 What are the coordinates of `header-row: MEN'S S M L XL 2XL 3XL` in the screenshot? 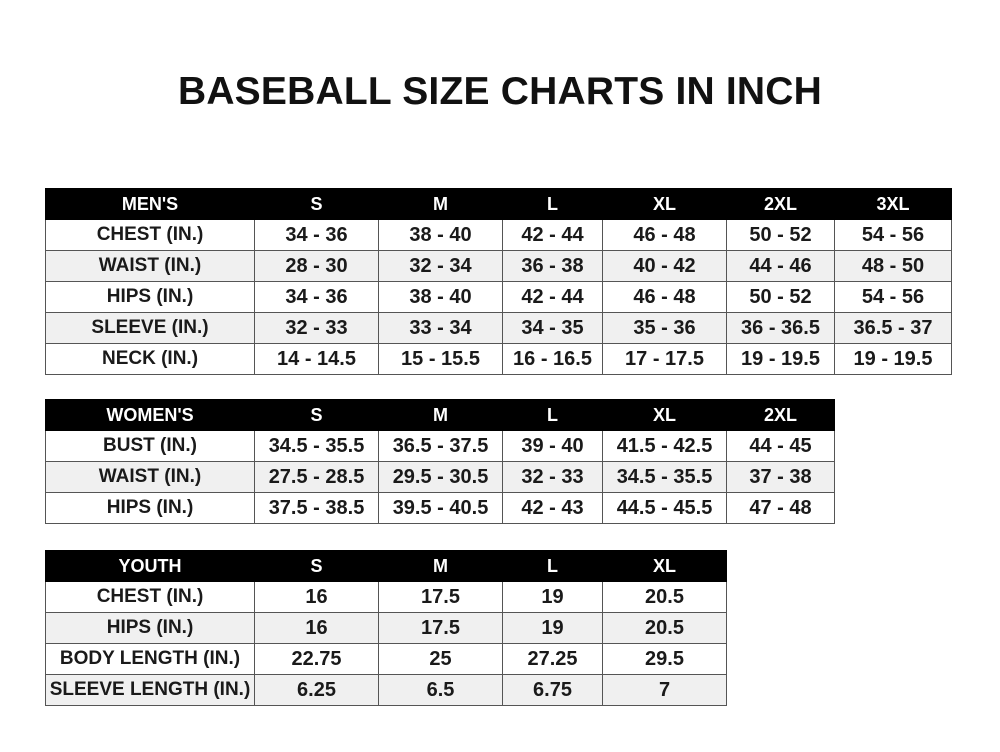 It's located at (498, 204).